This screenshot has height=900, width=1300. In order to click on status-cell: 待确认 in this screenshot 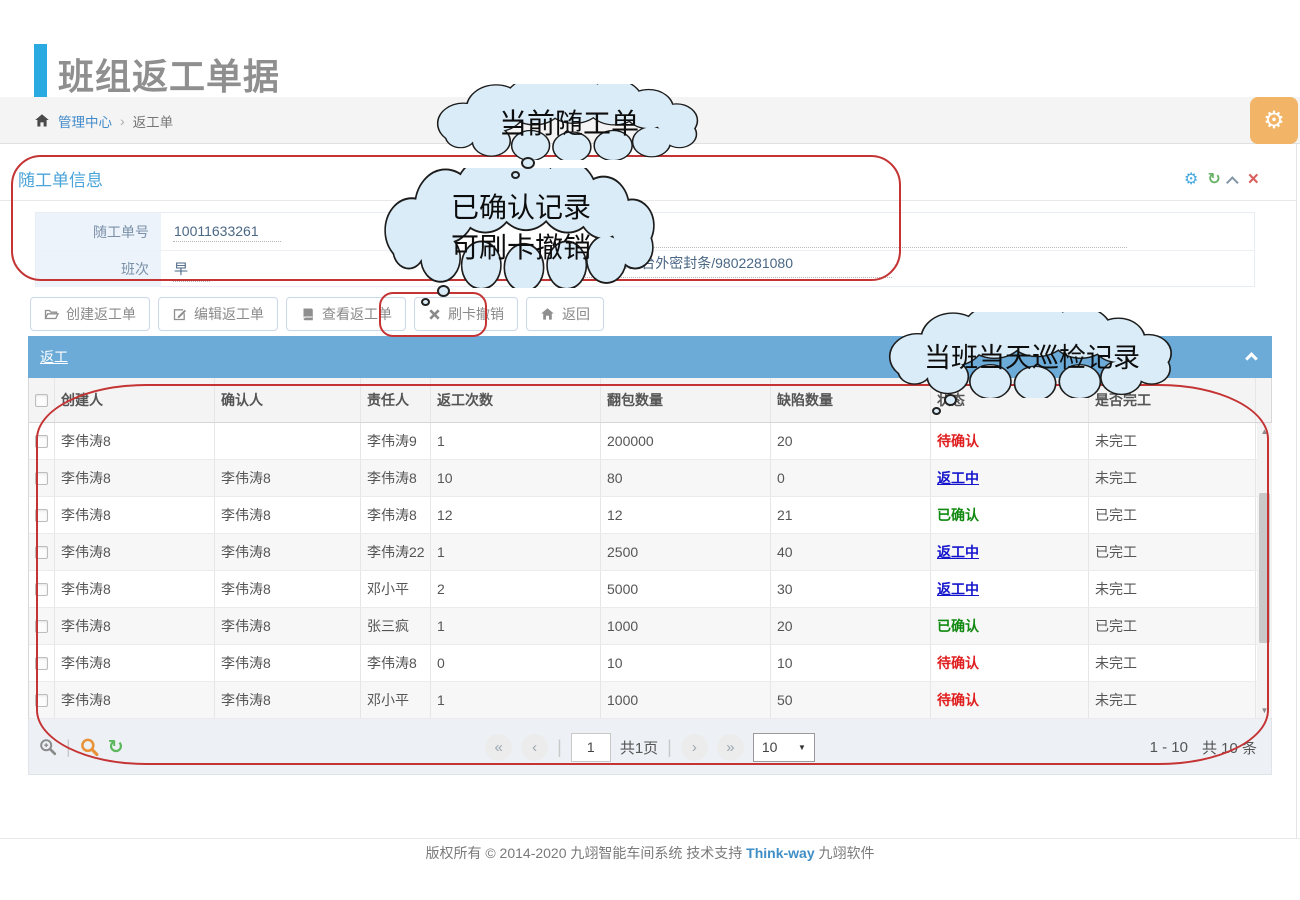, I will do `click(1010, 663)`.